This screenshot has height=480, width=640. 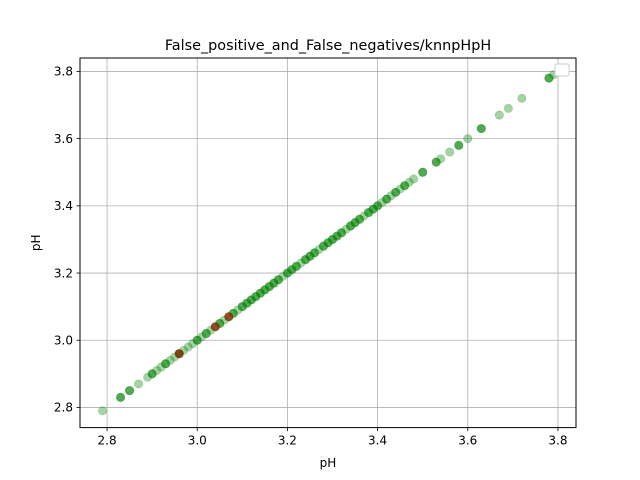 What do you see at coordinates (63, 139) in the screenshot?
I see `y-tick-label: 3.6` at bounding box center [63, 139].